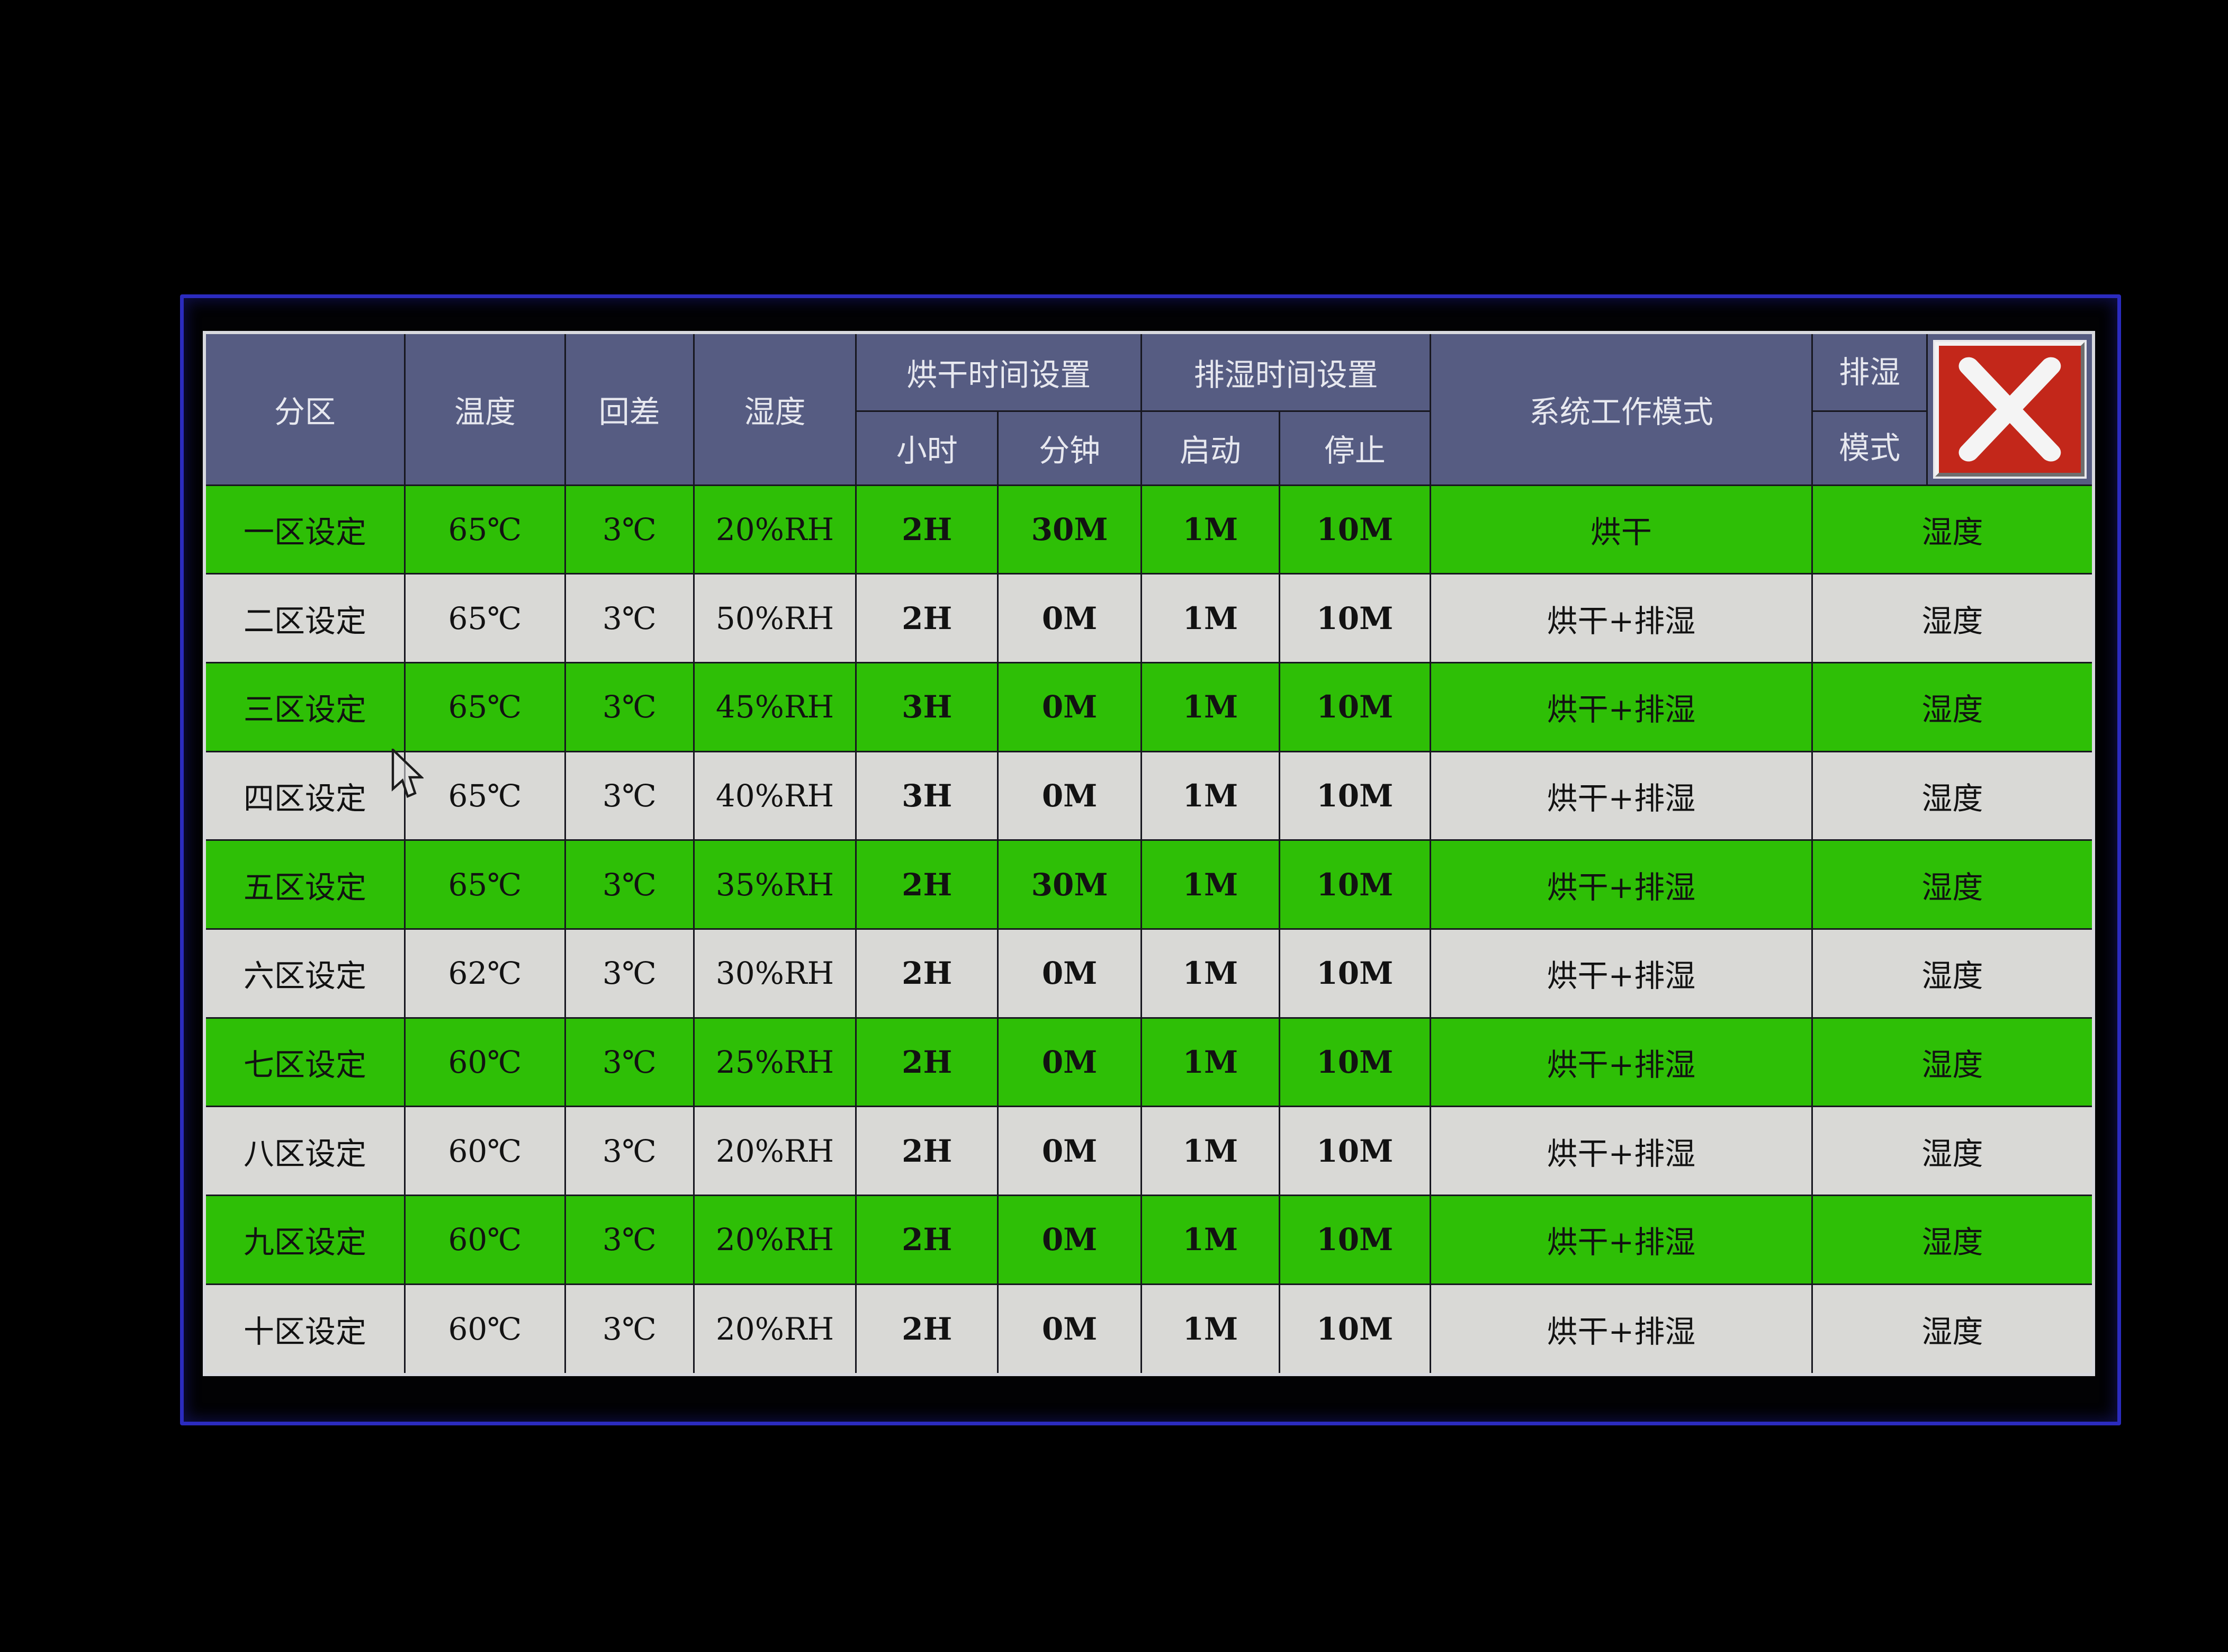  I want to click on close-button-cell, so click(2011, 408).